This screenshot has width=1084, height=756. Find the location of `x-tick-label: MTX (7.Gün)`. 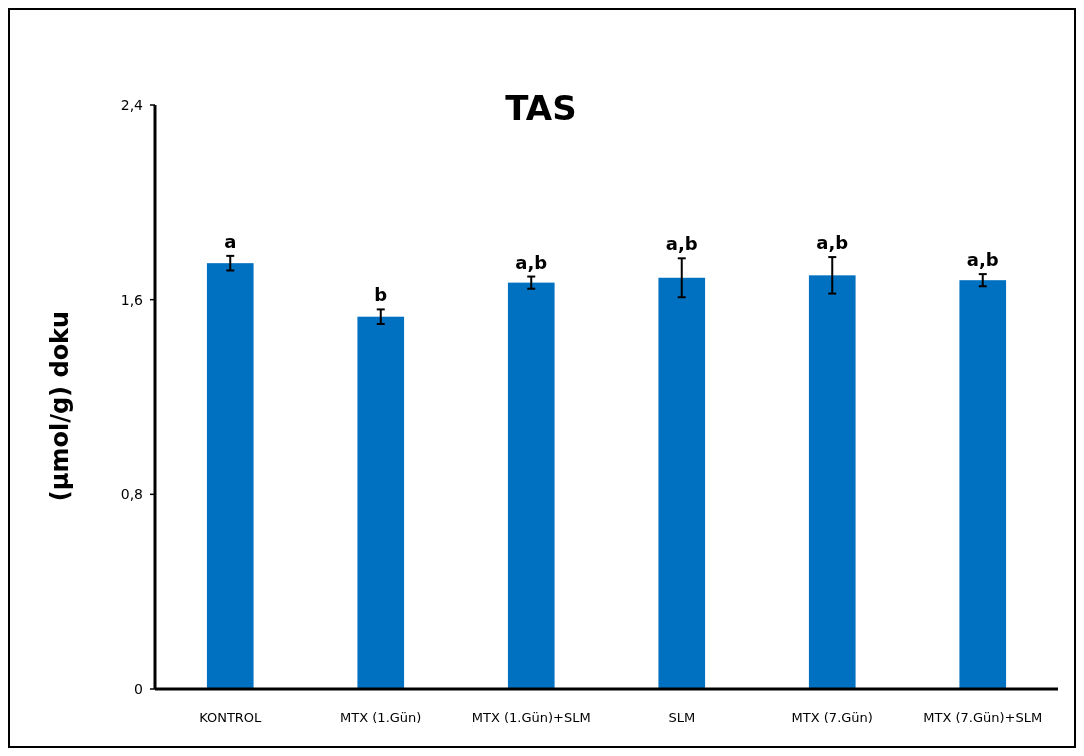

x-tick-label: MTX (7.Gün) is located at coordinates (832, 717).